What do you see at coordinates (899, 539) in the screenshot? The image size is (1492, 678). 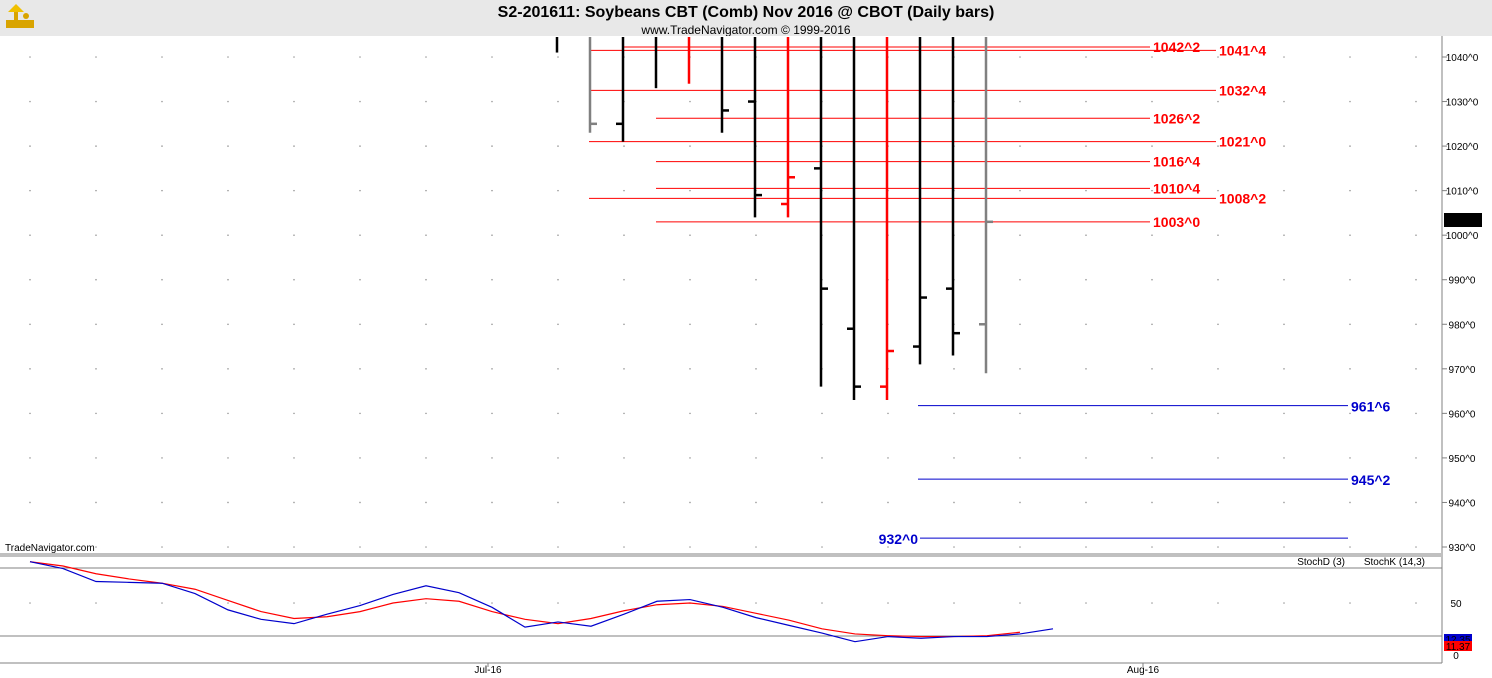 I see `support-label: 932^0` at bounding box center [899, 539].